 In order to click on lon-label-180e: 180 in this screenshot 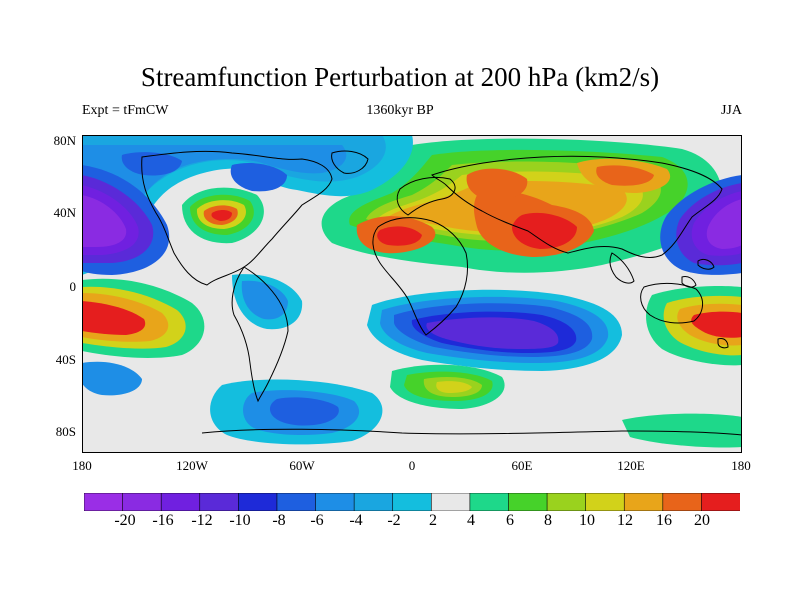, I will do `click(741, 465)`.